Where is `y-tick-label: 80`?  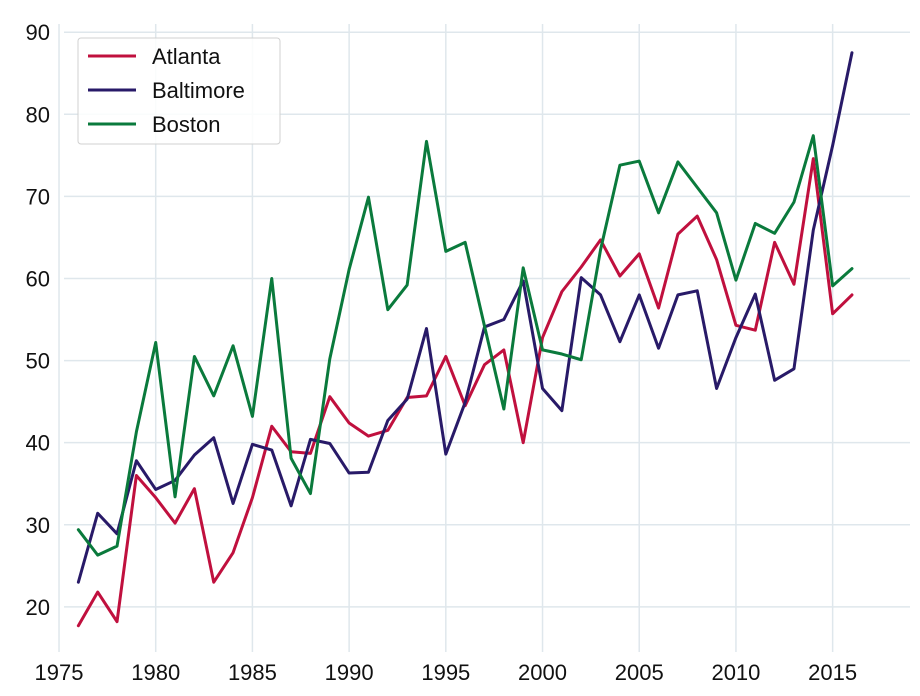
y-tick-label: 80 is located at coordinates (38, 114).